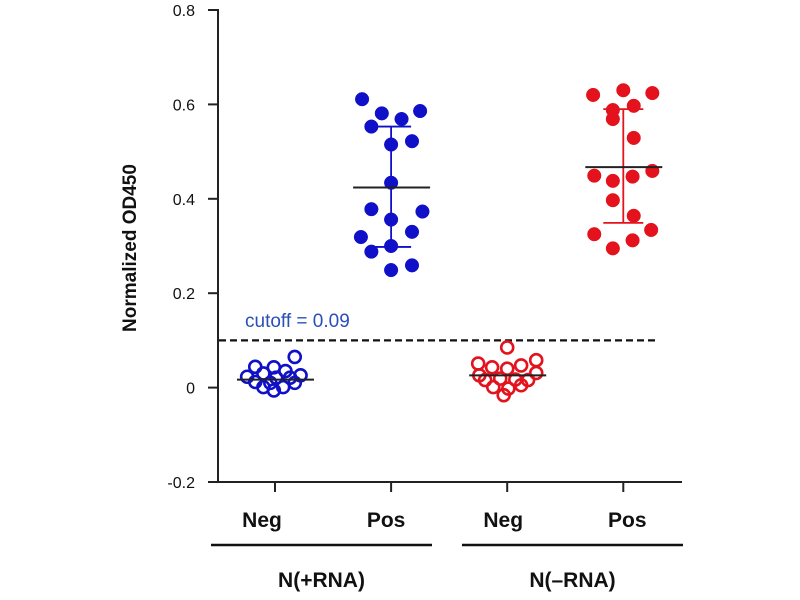 The image size is (800, 600). Describe the element at coordinates (447, 567) in the screenshot. I see `group-labels: N(+RNA) N(–RNA)` at that location.